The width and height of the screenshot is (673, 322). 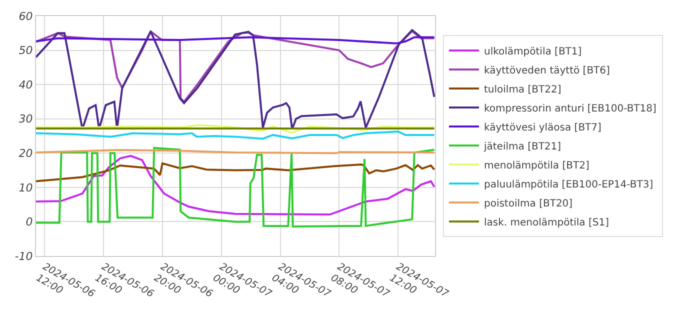 What do you see at coordinates (25, 16) in the screenshot?
I see `y-tick-label: 60` at bounding box center [25, 16].